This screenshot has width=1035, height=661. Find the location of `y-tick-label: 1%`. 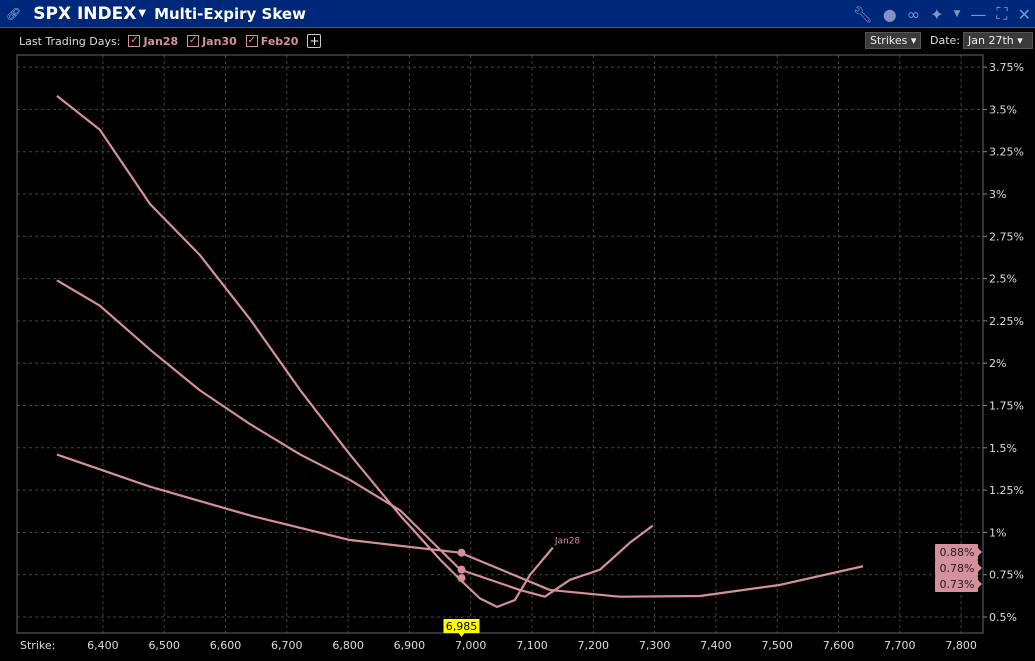

y-tick-label: 1% is located at coordinates (997, 532).